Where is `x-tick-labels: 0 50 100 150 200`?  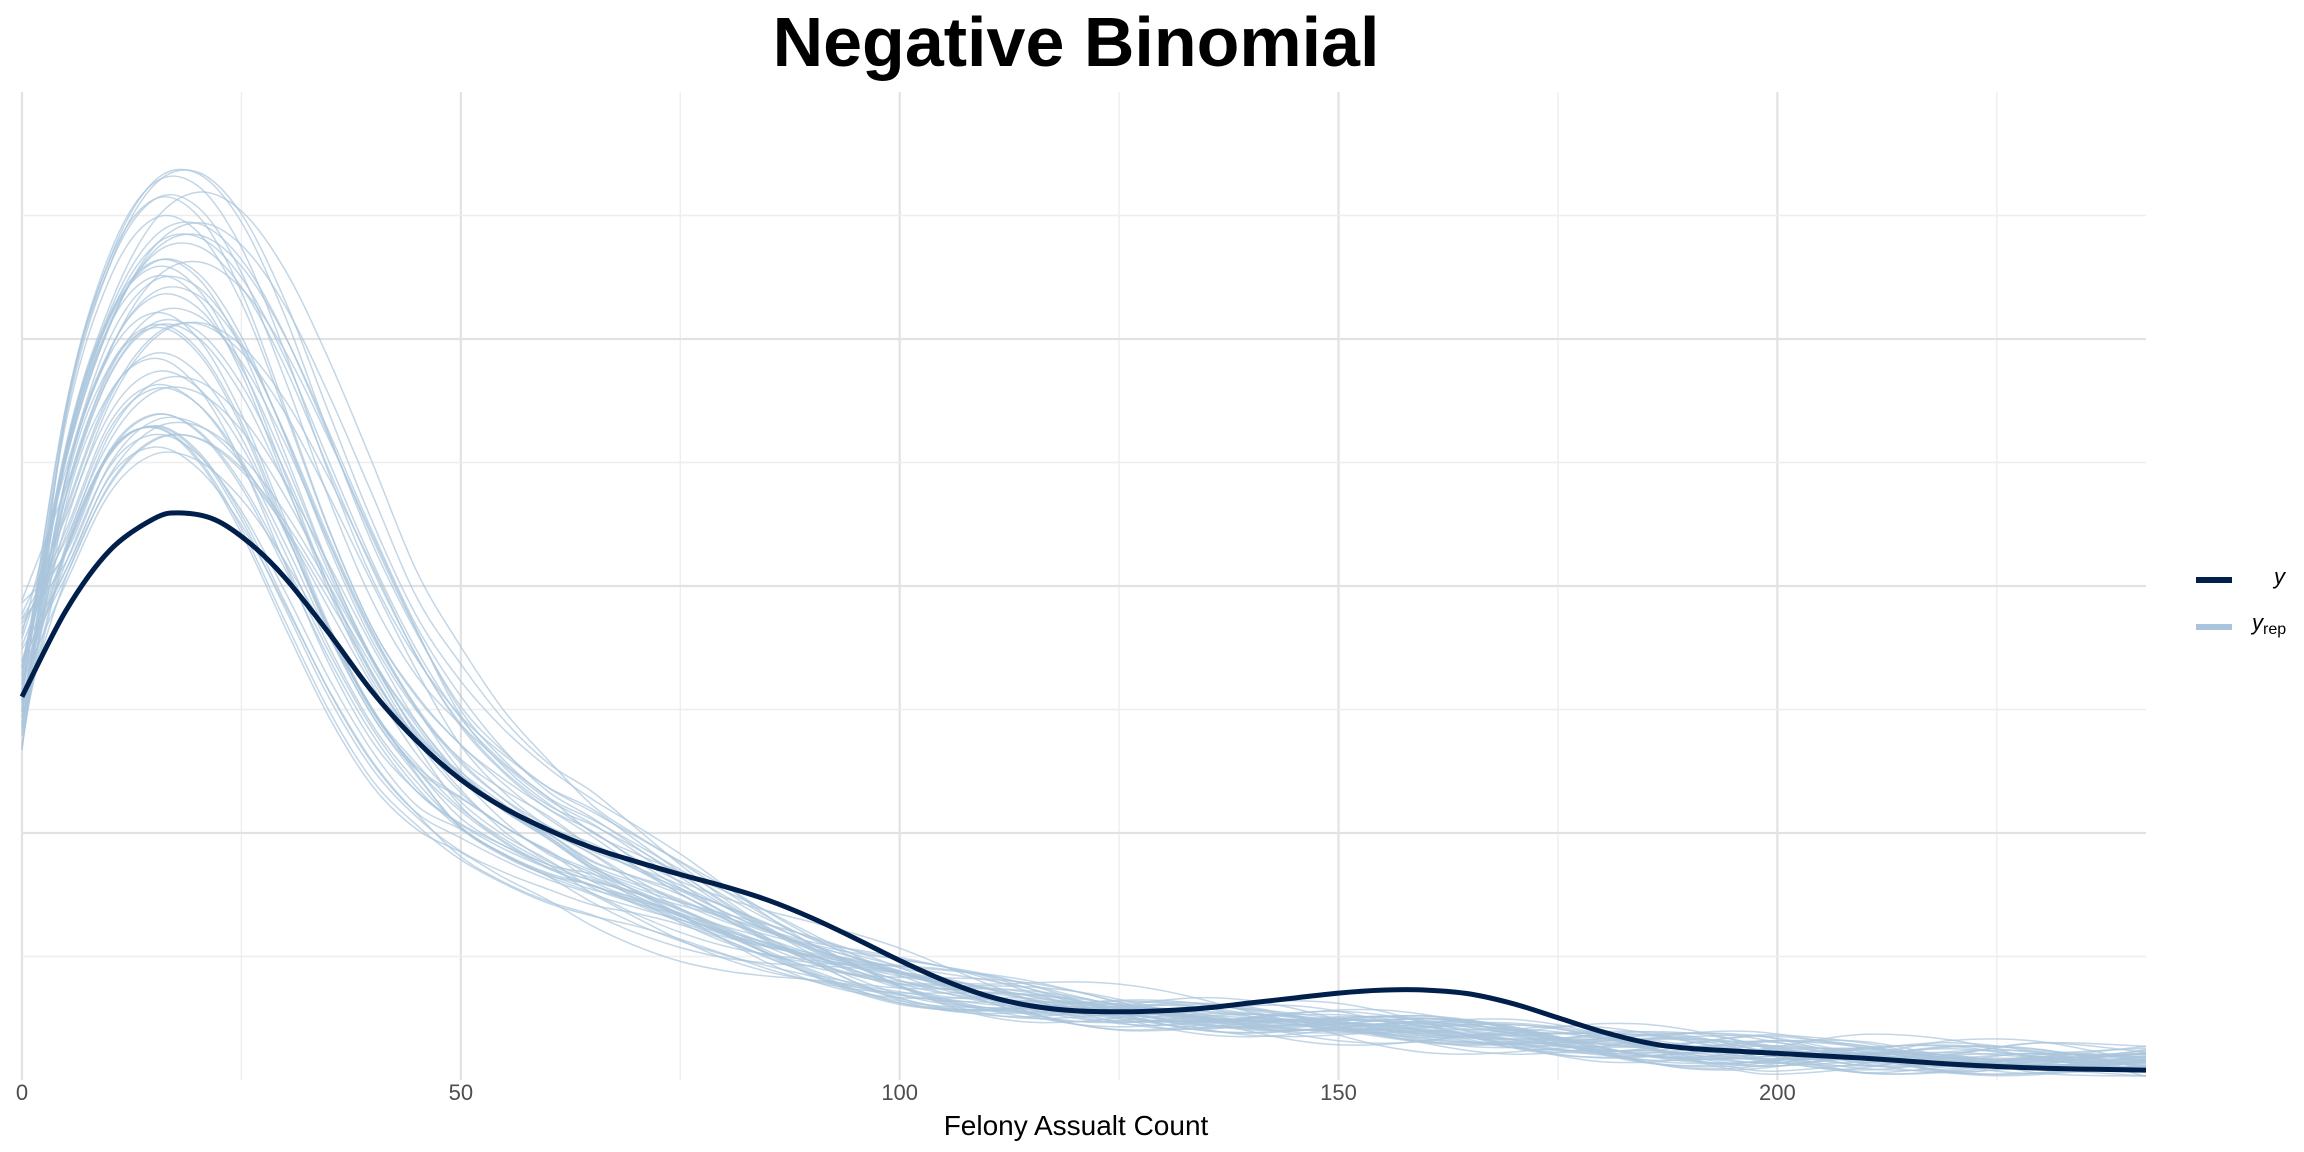 x-tick-labels: 0 50 100 150 200 is located at coordinates (906, 1092).